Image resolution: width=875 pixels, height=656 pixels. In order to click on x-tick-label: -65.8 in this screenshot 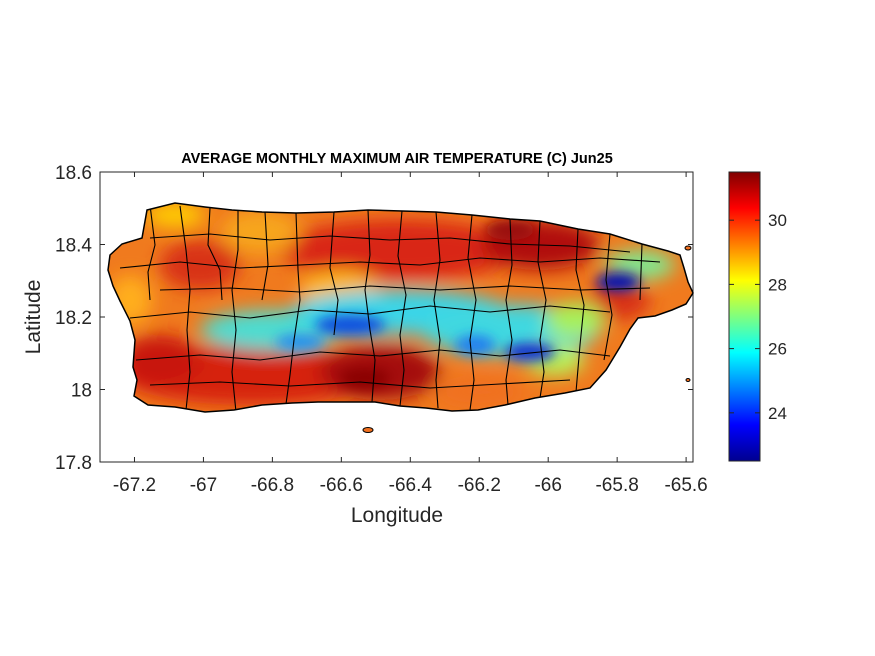, I will do `click(616, 485)`.